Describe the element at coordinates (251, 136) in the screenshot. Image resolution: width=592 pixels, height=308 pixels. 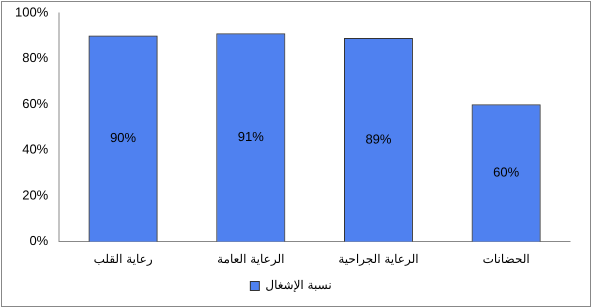
I see `data-label: 91%` at that location.